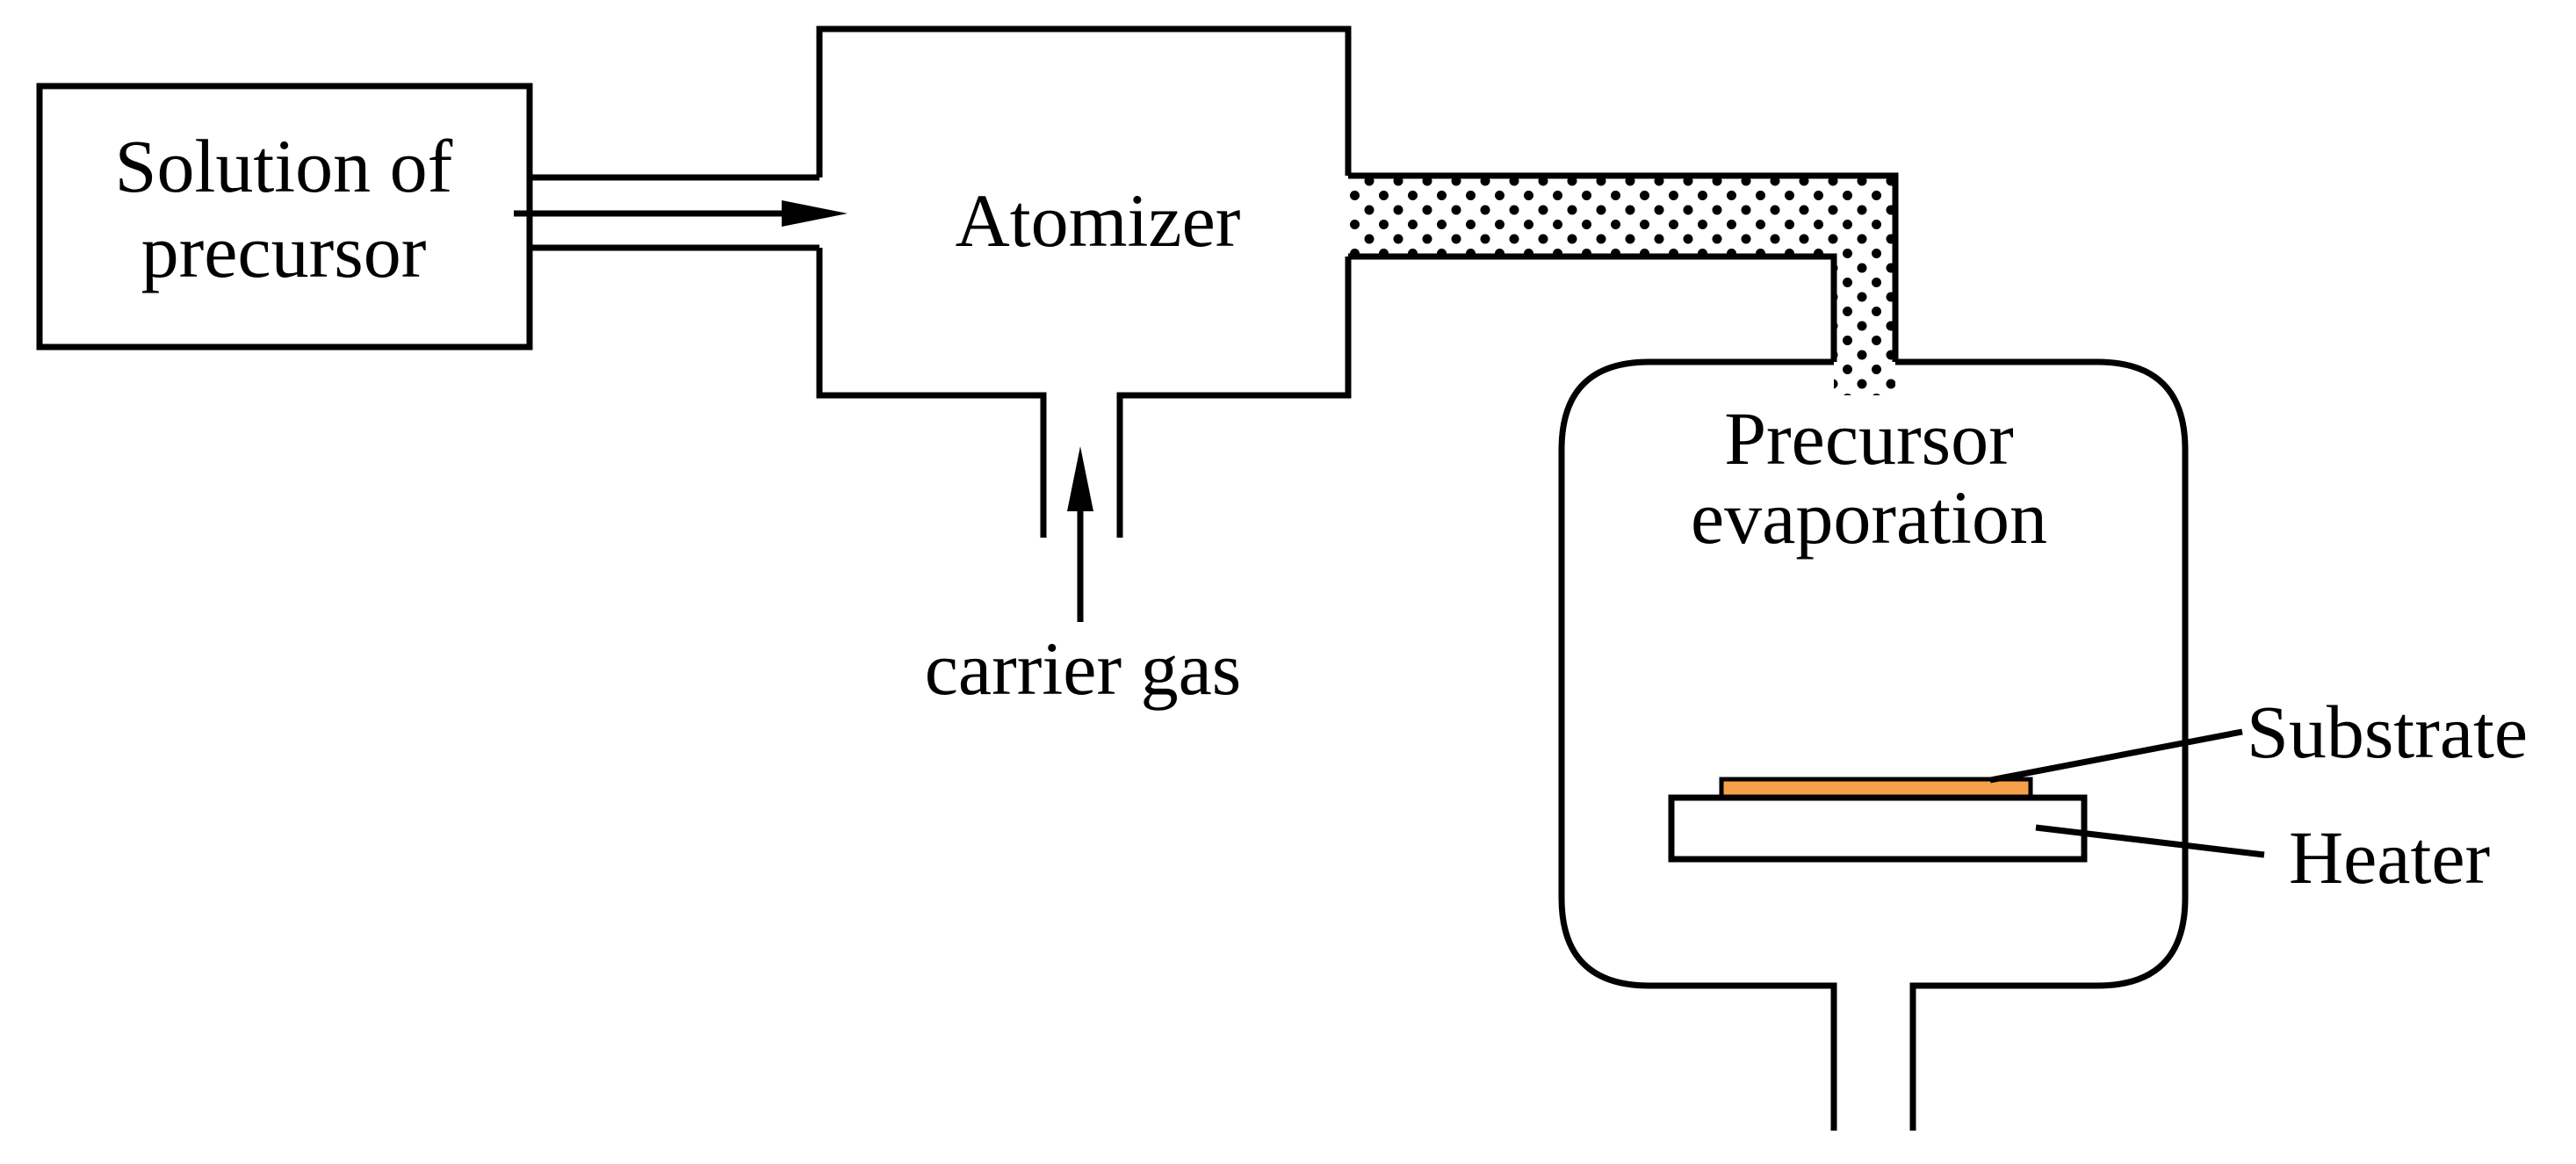 The image size is (2576, 1164). I want to click on carrier-gas-label: carrier gas, so click(1083, 668).